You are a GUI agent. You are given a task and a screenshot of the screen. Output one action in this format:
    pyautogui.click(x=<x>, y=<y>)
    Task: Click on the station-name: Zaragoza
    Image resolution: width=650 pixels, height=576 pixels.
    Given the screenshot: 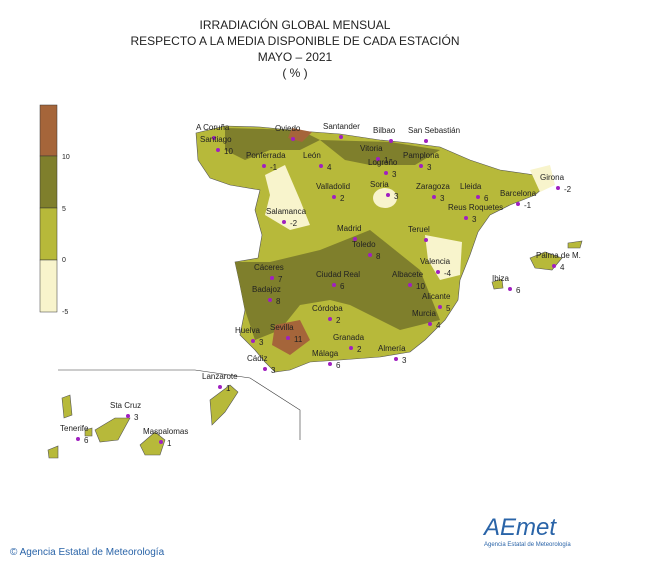 What is the action you would take?
    pyautogui.click(x=433, y=186)
    